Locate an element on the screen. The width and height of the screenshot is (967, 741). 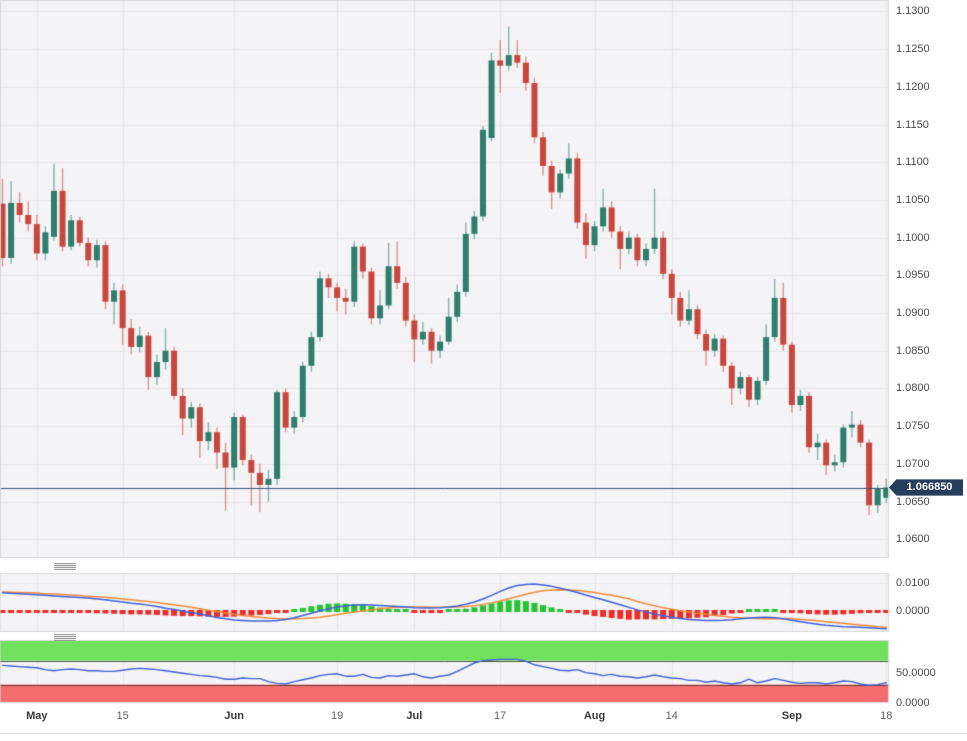
time-tick-label: May is located at coordinates (37, 716).